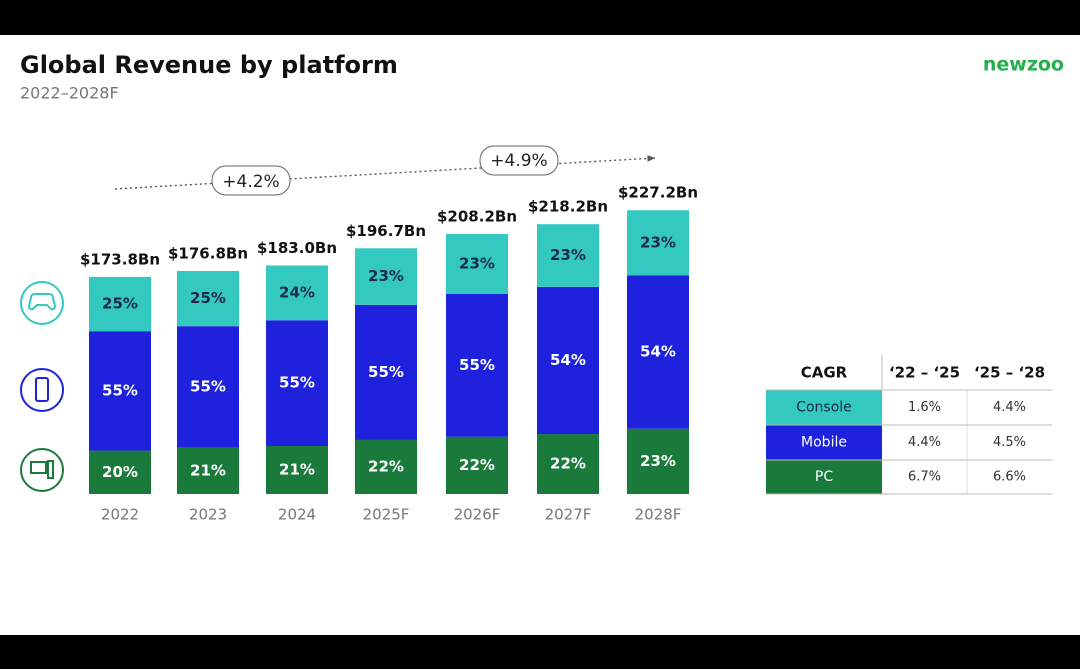 The image size is (1080, 669). I want to click on icons, so click(42, 386).